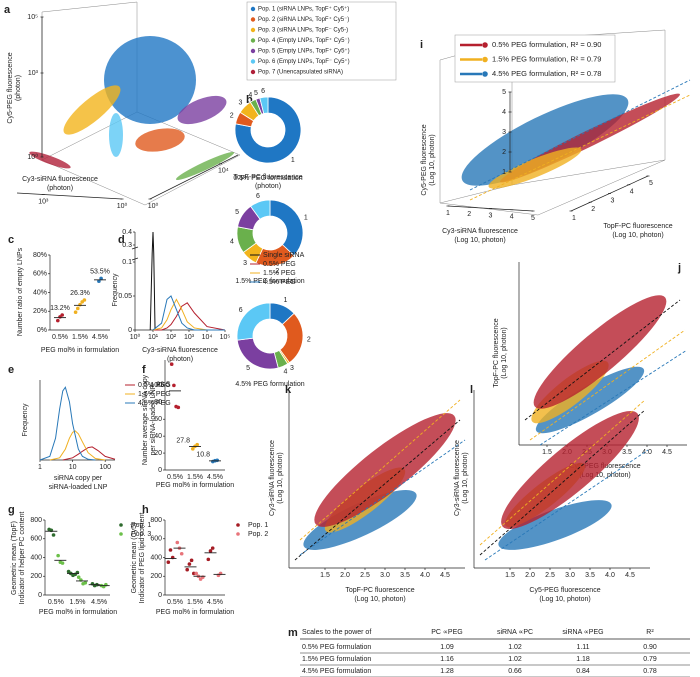  What do you see at coordinates (135, 259) in the screenshot?
I see `axis-break` at bounding box center [135, 259].